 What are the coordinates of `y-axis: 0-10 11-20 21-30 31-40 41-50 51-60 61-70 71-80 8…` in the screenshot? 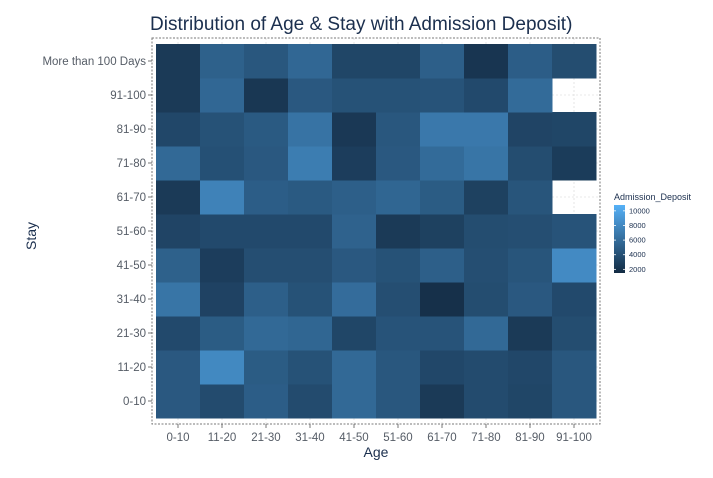 It's located at (97, 232).